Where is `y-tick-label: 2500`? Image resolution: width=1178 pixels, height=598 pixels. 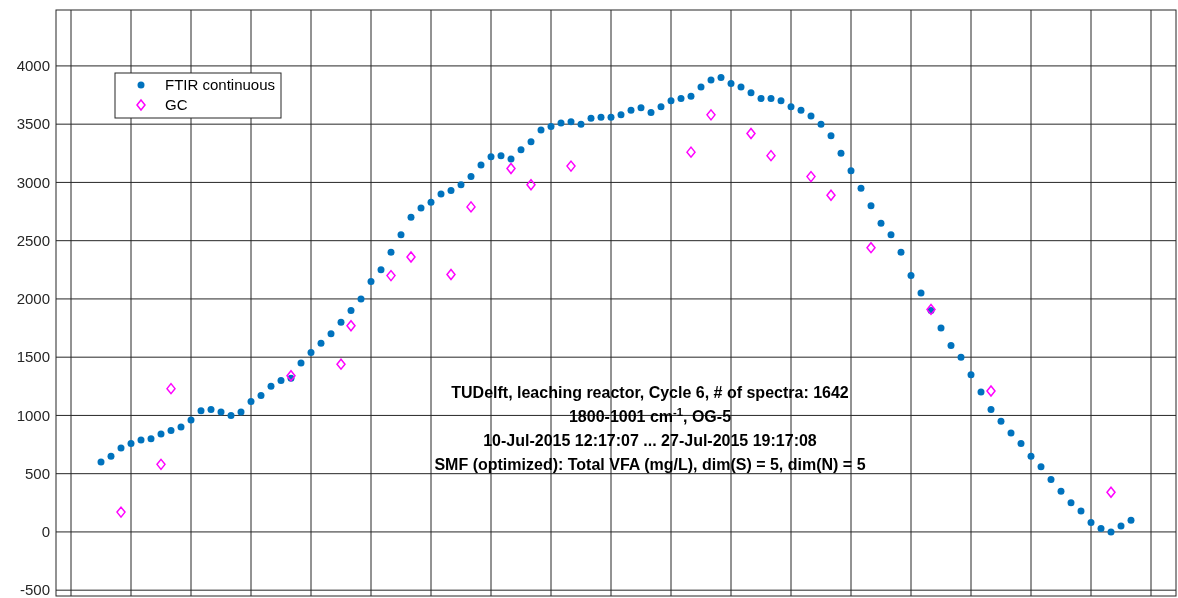 y-tick-label: 2500 is located at coordinates (33, 240).